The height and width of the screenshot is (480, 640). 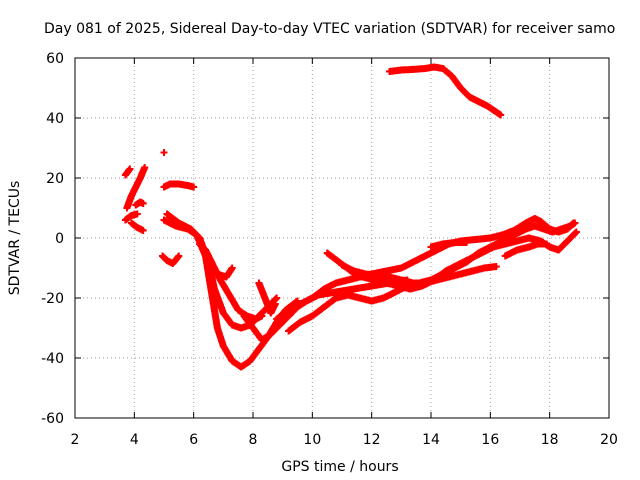 What do you see at coordinates (52, 419) in the screenshot?
I see `y-tick-label: -60` at bounding box center [52, 419].